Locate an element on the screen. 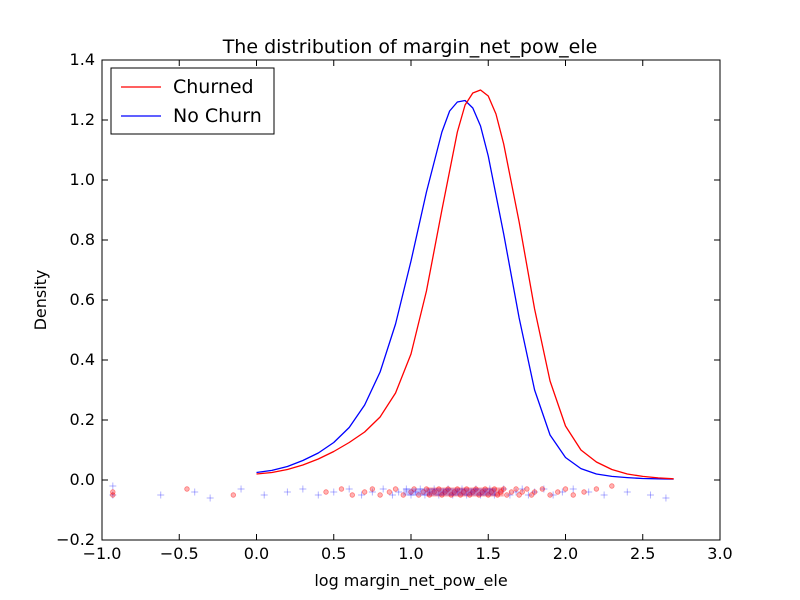 The width and height of the screenshot is (800, 600). y-tick-label: 0.6 is located at coordinates (82, 299).